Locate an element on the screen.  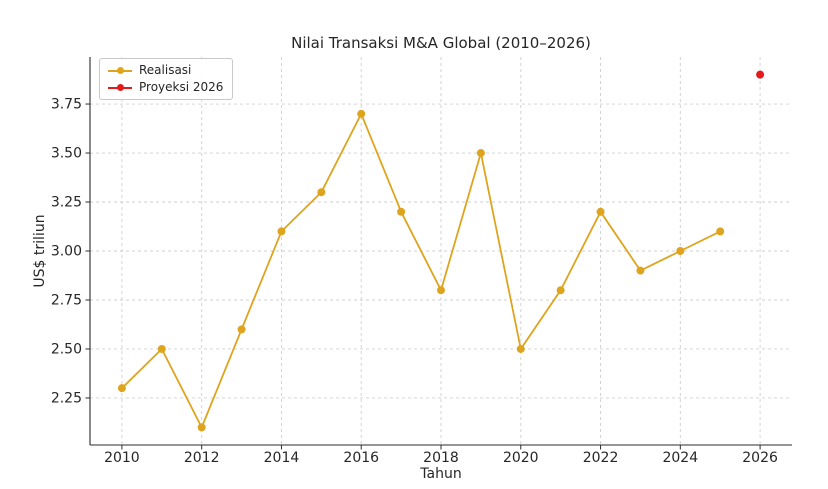
legend: Realisasi Proyeksi 2026 is located at coordinates (166, 79).